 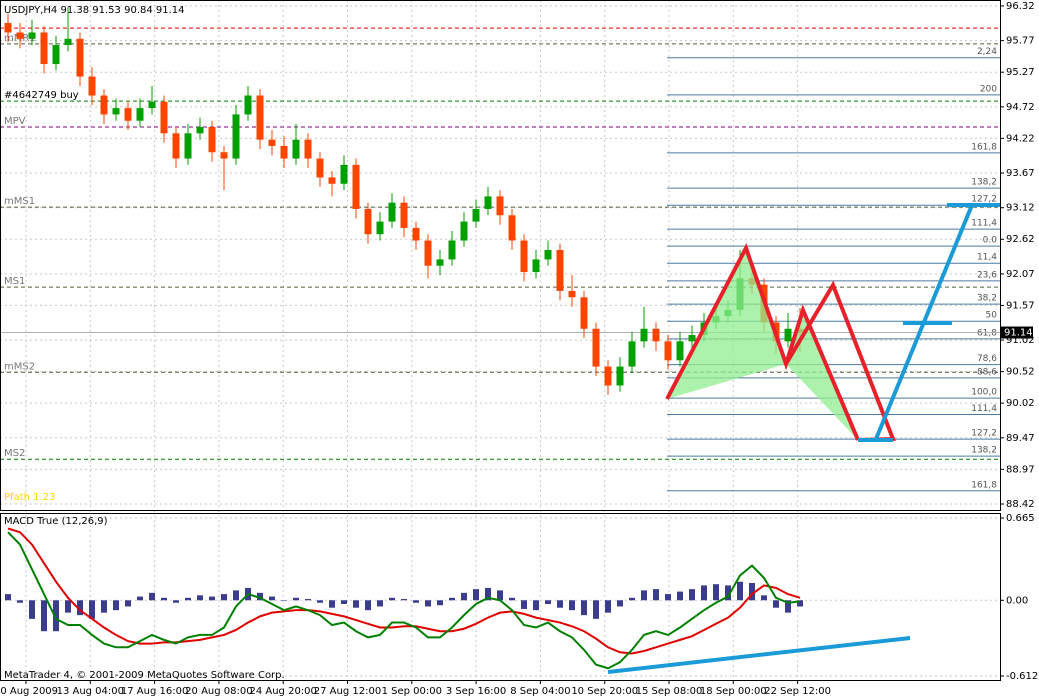 I want to click on y-tick-label: 95.77, so click(x=1020, y=41).